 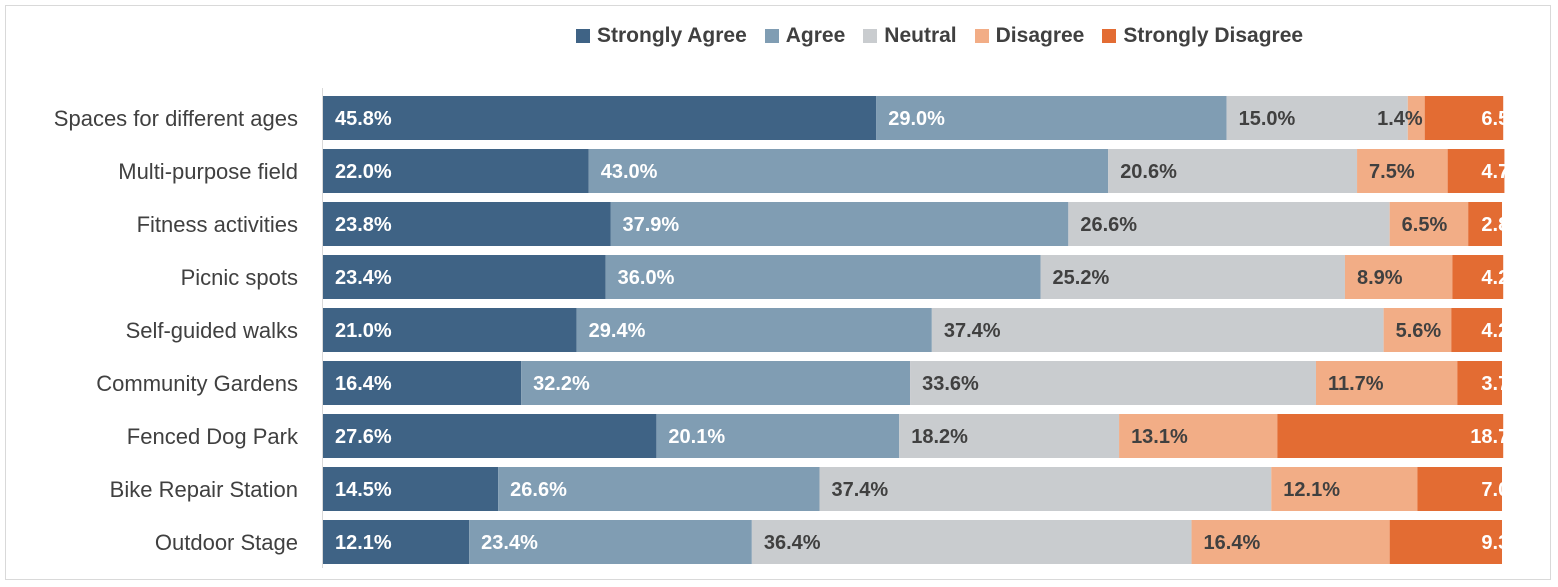 What do you see at coordinates (939, 437) in the screenshot?
I see `data-label: 18.2%` at bounding box center [939, 437].